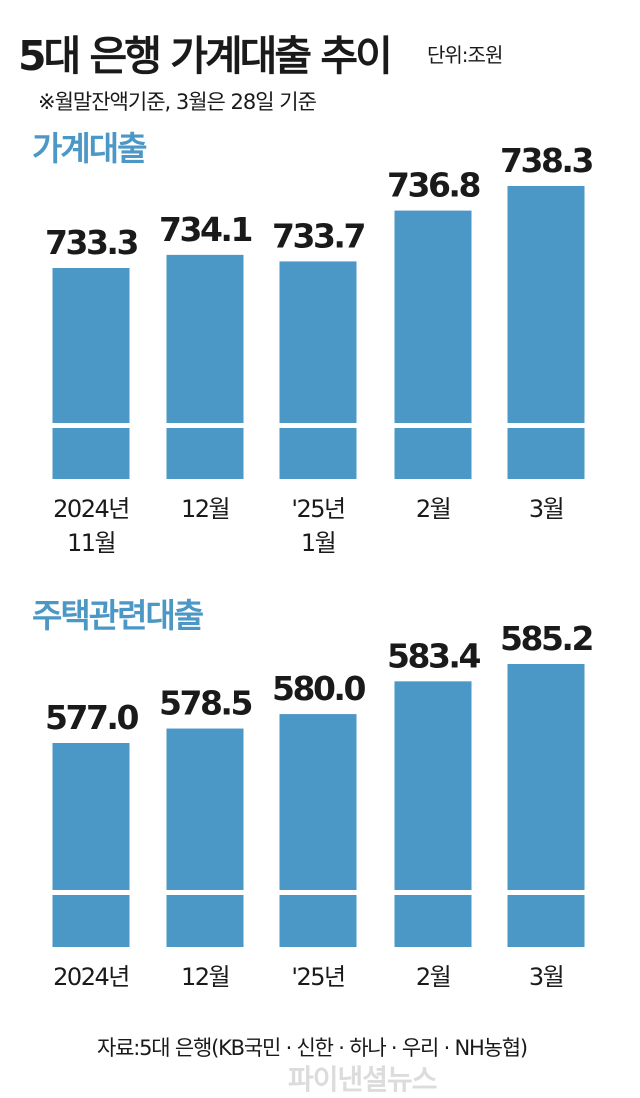  What do you see at coordinates (205, 509) in the screenshot?
I see `household-tick-label: 12월` at bounding box center [205, 509].